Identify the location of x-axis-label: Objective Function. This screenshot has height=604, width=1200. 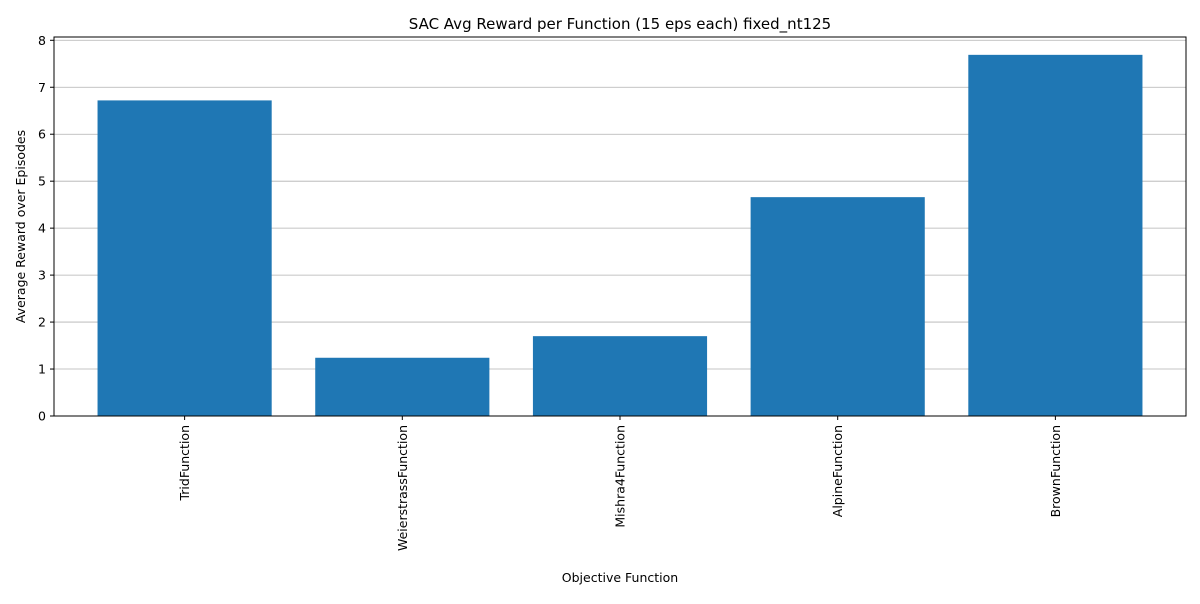
(620, 577).